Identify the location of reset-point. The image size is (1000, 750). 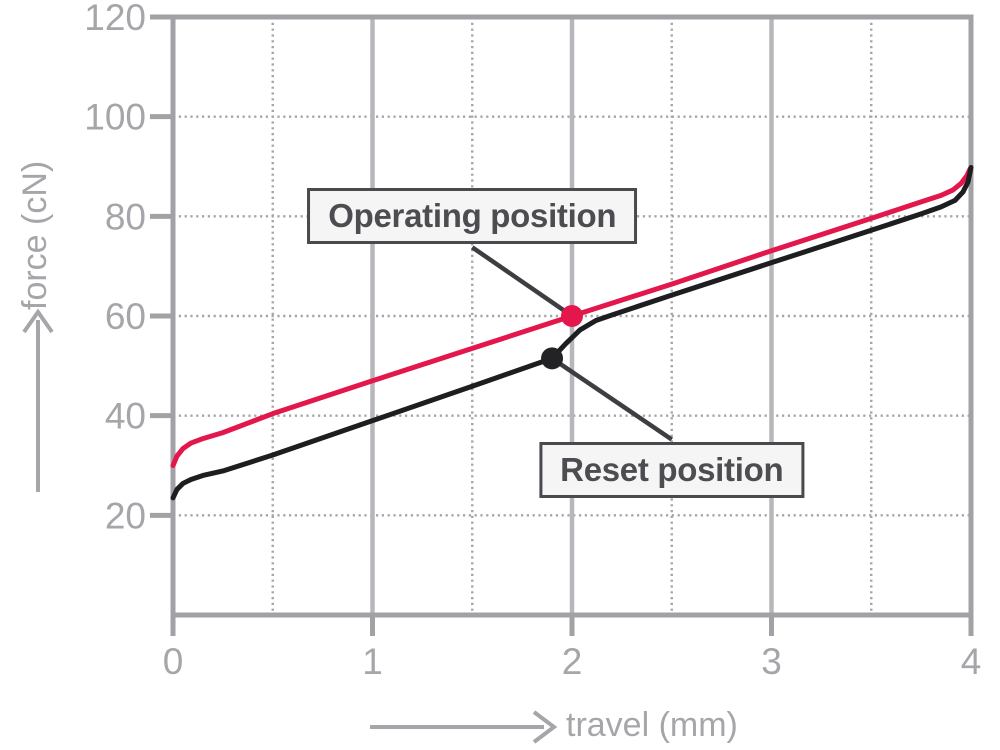
(552, 358).